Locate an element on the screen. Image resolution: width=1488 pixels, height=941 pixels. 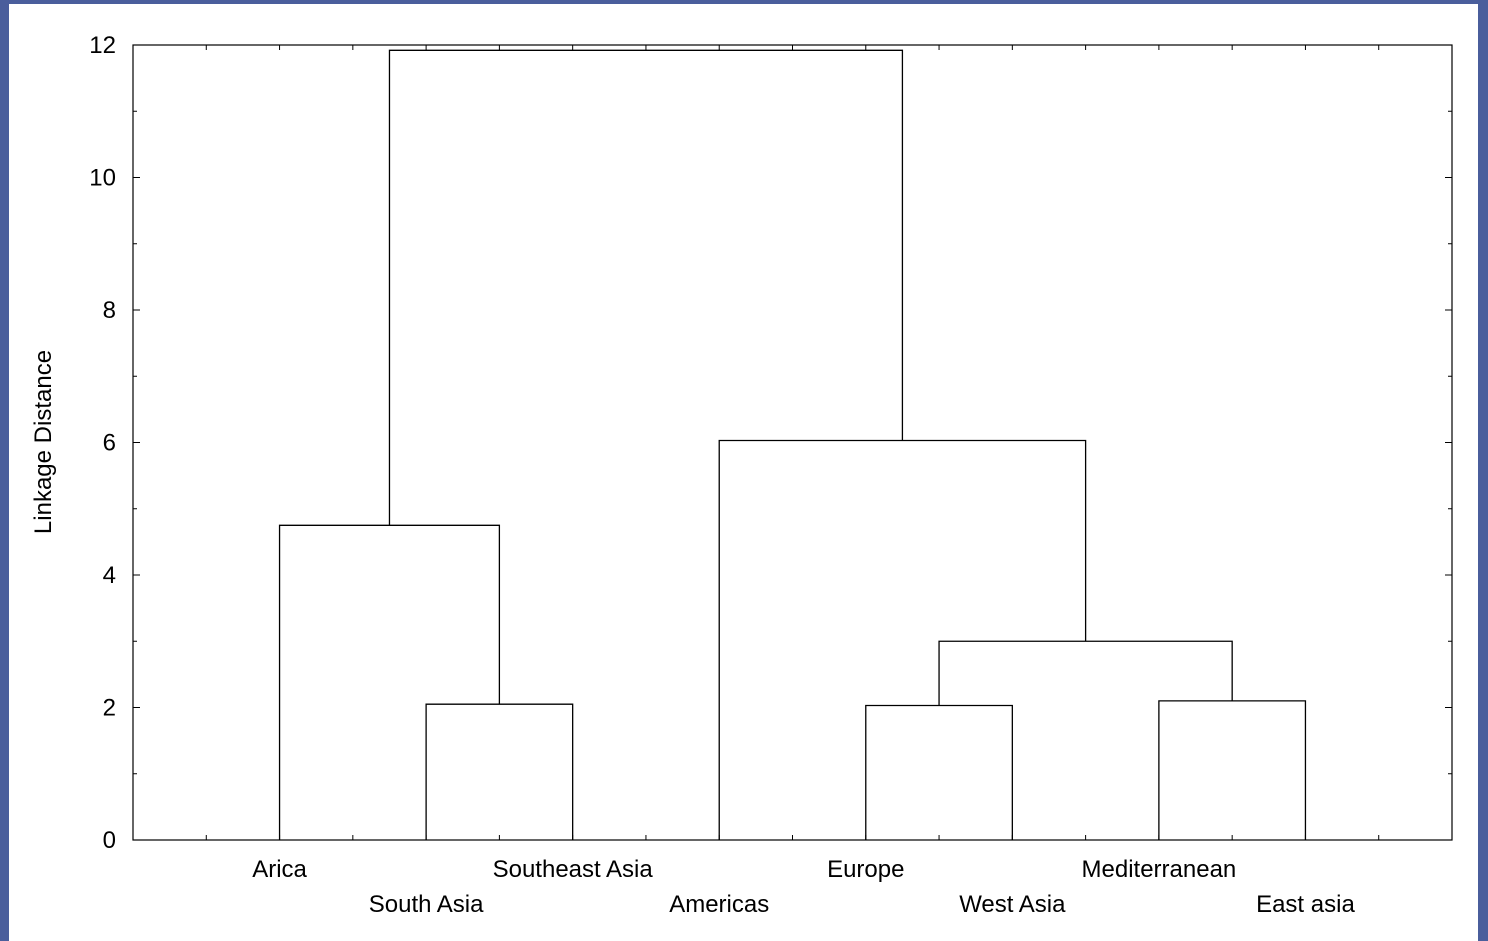
leaf-label: South Asia is located at coordinates (426, 904).